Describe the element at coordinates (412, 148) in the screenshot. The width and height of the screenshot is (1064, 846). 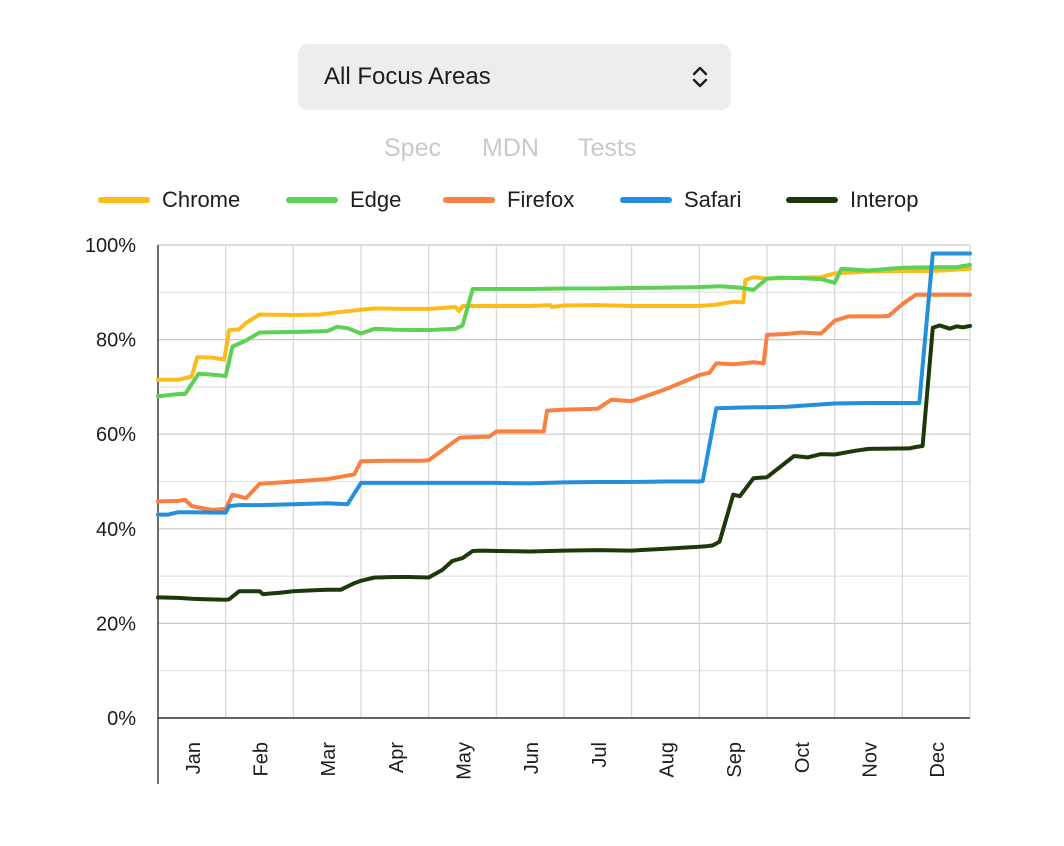
I see `tab-spec: Spec` at that location.